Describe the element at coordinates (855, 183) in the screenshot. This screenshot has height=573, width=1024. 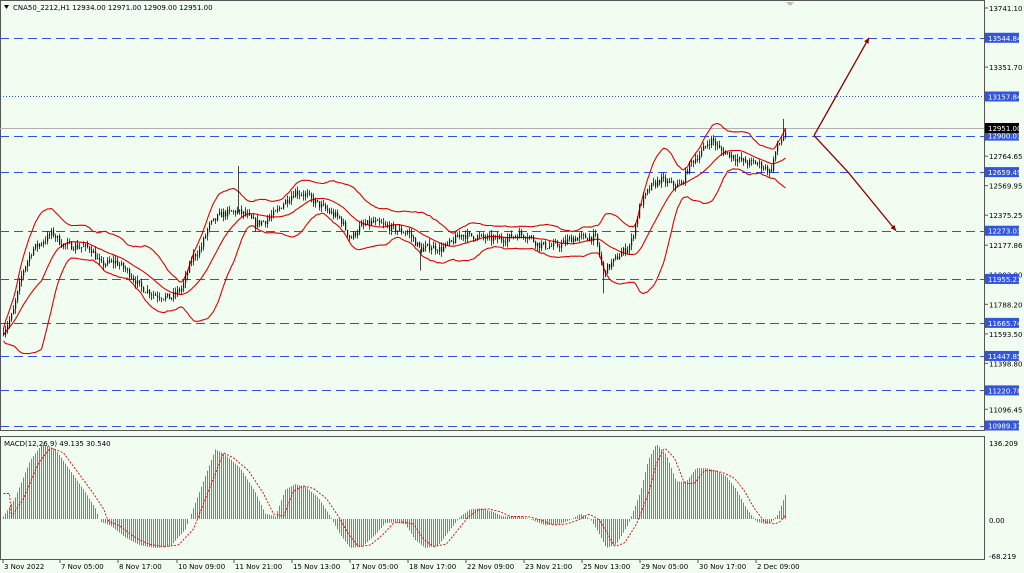
I see `bearish-arrow` at that location.